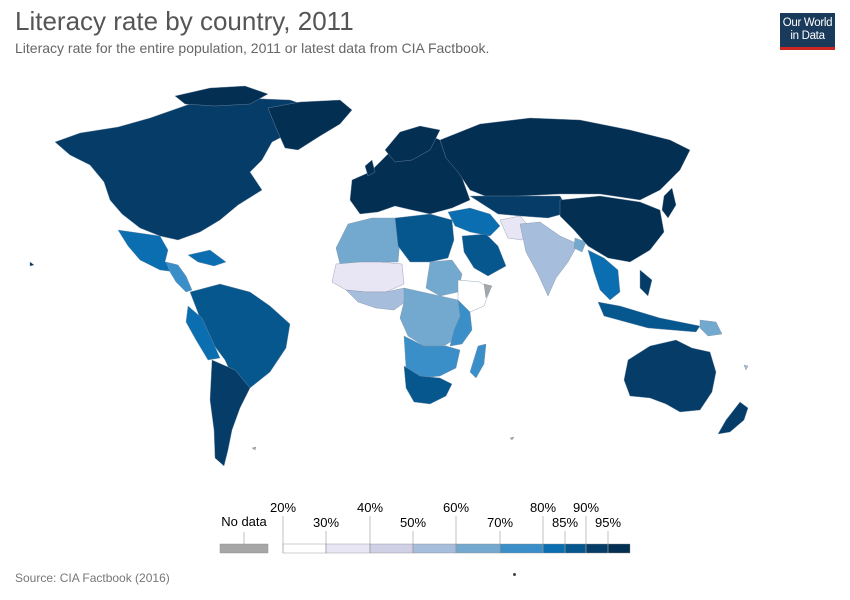 The image size is (850, 600). What do you see at coordinates (565, 159) in the screenshot?
I see `region-russia` at bounding box center [565, 159].